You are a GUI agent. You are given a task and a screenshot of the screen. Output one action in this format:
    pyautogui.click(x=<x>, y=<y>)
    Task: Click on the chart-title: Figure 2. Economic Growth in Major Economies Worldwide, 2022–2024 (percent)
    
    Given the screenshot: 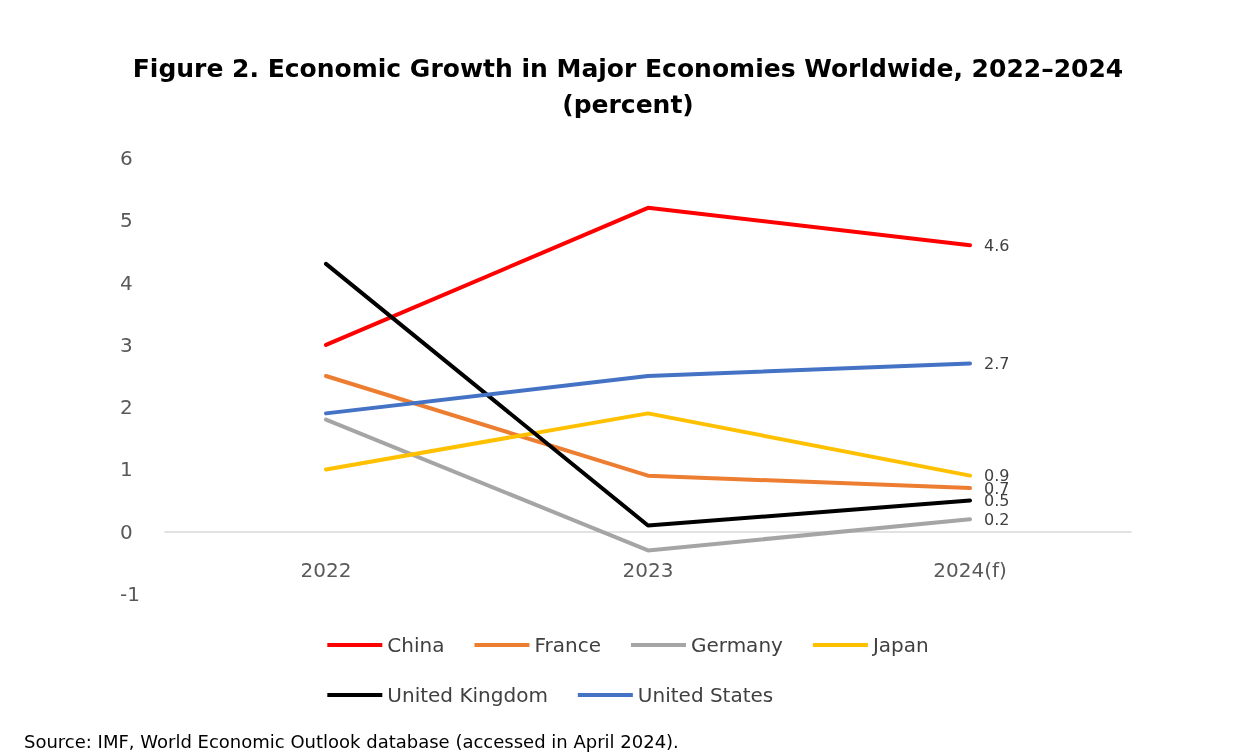 What is the action you would take?
    pyautogui.click(x=628, y=86)
    